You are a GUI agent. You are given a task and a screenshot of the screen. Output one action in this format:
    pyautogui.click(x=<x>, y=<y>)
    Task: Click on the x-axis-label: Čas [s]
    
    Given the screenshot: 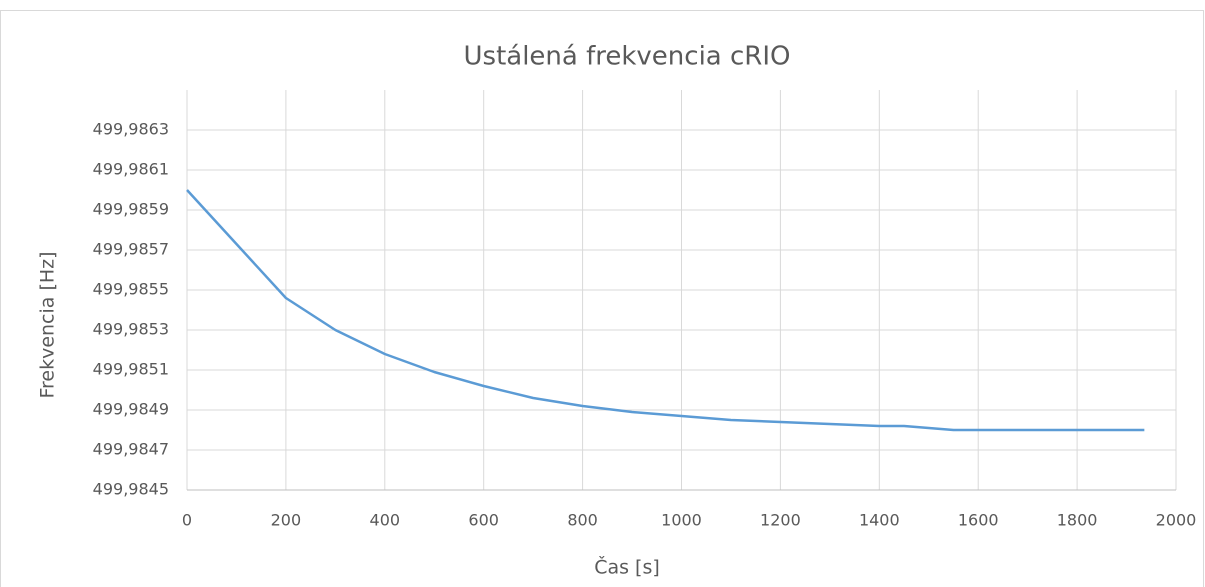 What is the action you would take?
    pyautogui.click(x=627, y=567)
    